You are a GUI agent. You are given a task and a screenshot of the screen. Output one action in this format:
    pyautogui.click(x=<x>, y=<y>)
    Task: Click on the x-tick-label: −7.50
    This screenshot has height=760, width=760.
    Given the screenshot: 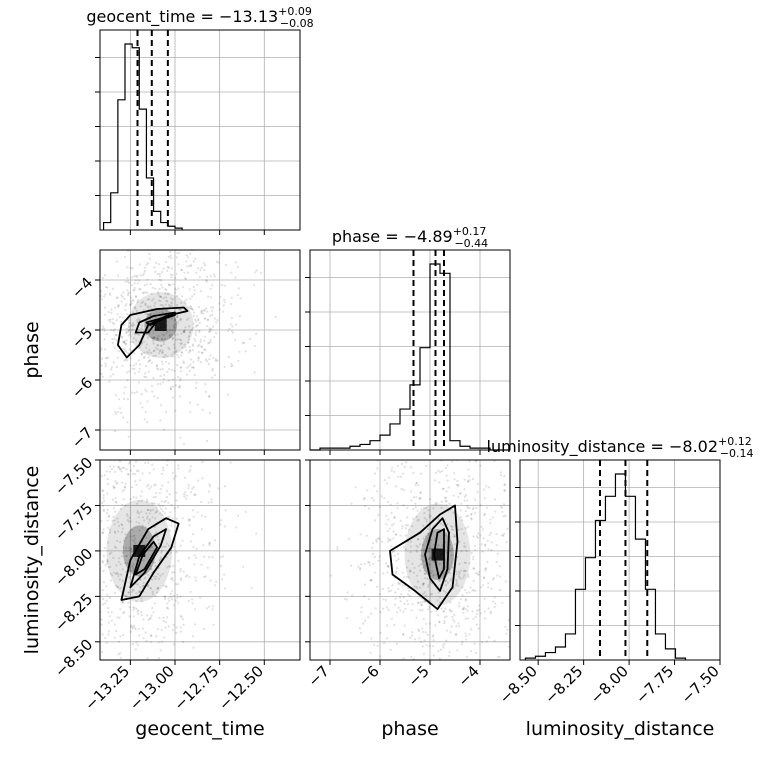 What is the action you would take?
    pyautogui.click(x=700, y=684)
    